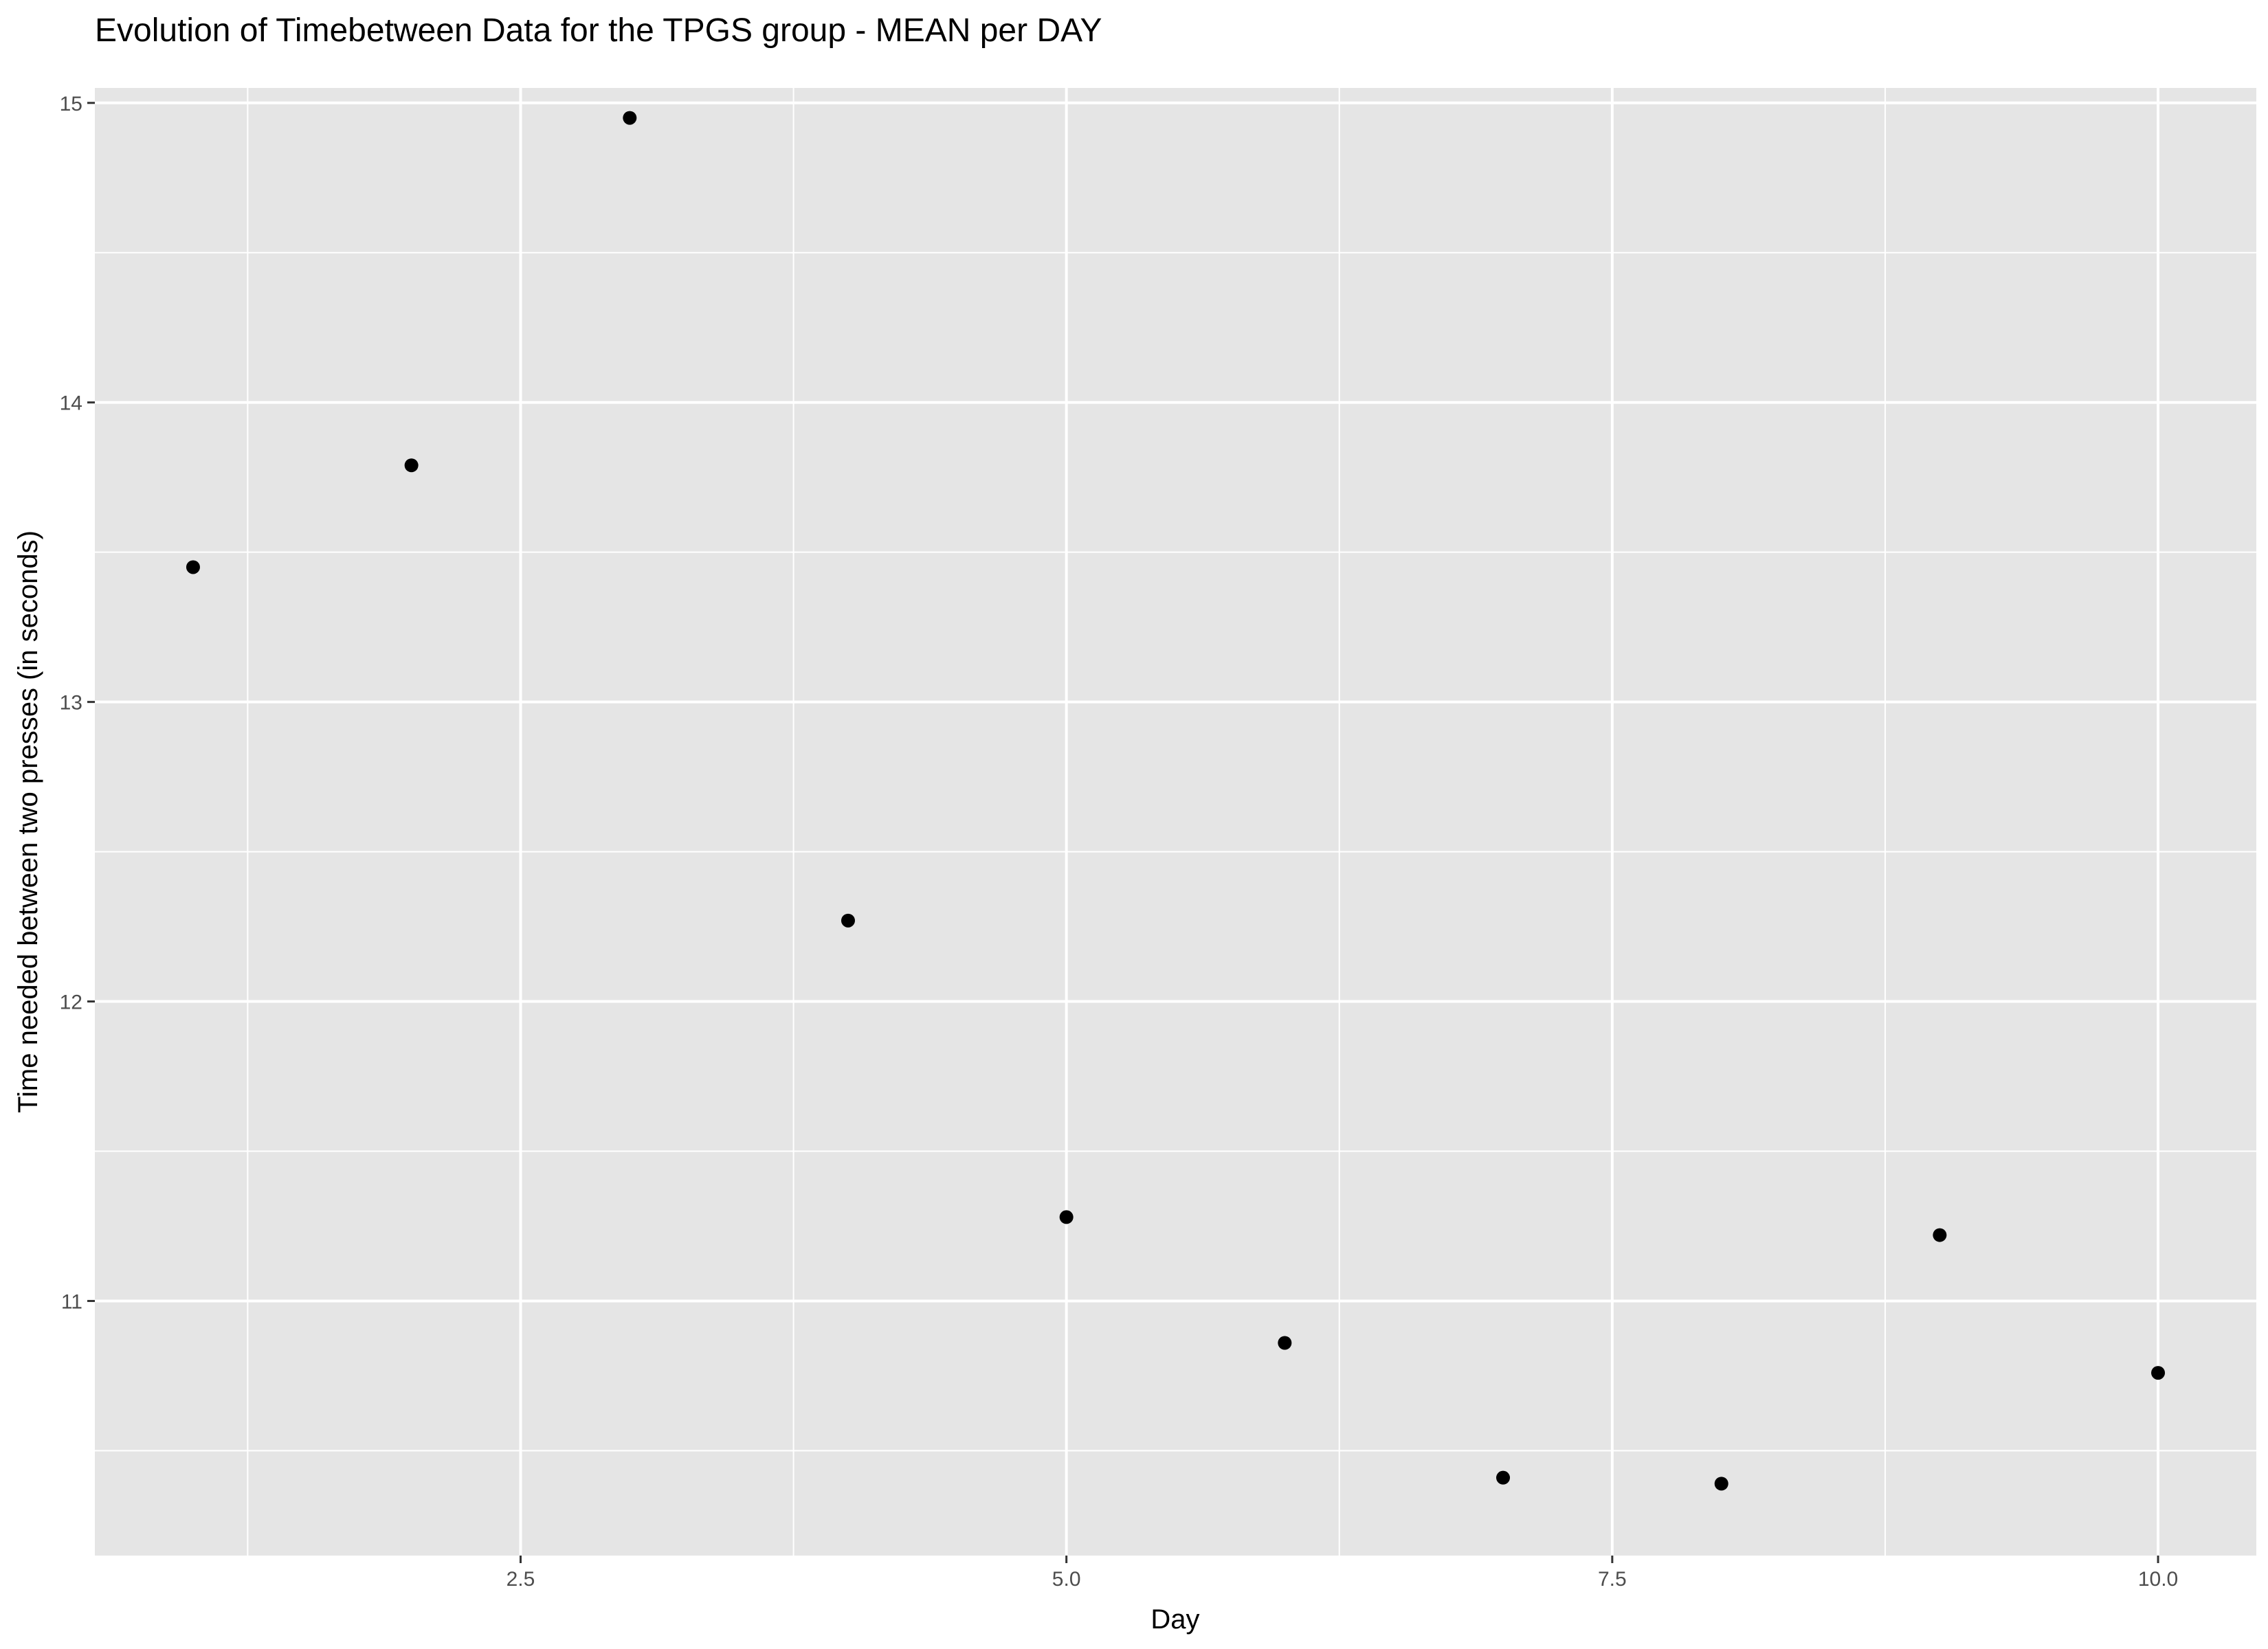 This screenshot has height=1649, width=2268. I want to click on x-tick-label: 5.0, so click(1066, 1579).